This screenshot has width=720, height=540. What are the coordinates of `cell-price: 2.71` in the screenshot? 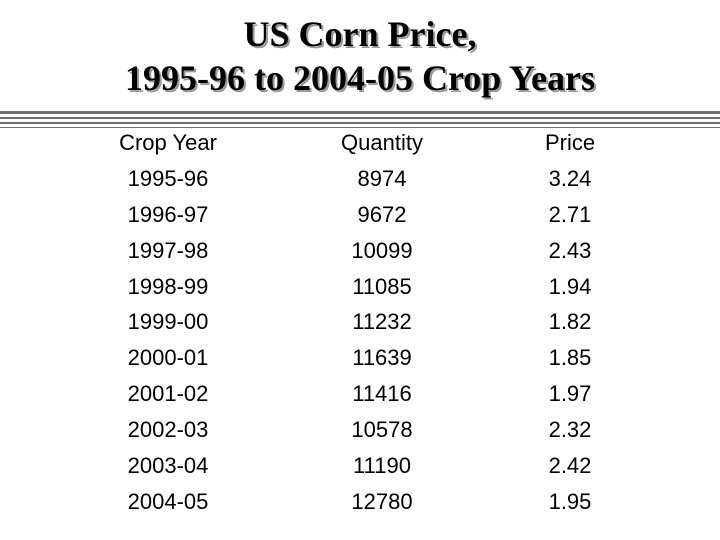 It's located at (570, 214).